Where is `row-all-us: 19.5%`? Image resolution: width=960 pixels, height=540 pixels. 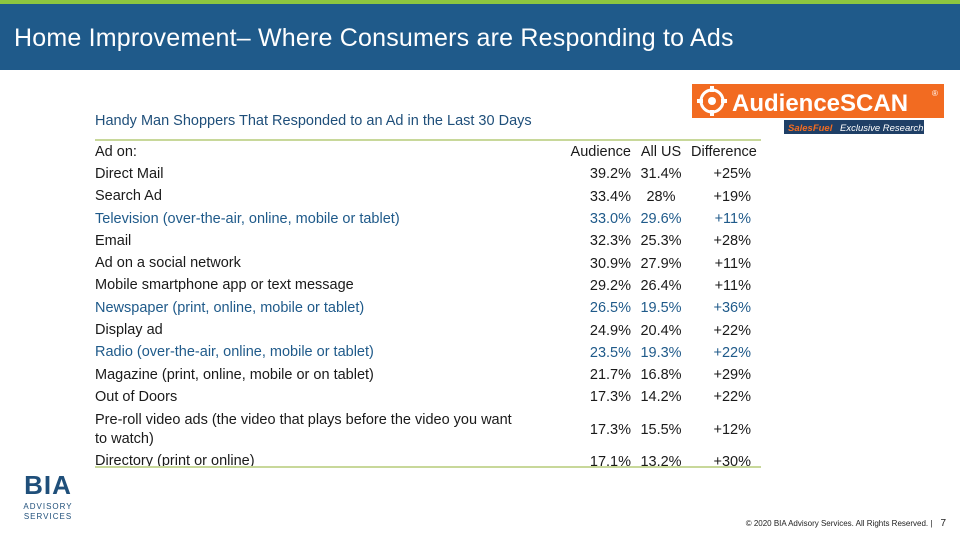 row-all-us: 19.5% is located at coordinates (661, 308).